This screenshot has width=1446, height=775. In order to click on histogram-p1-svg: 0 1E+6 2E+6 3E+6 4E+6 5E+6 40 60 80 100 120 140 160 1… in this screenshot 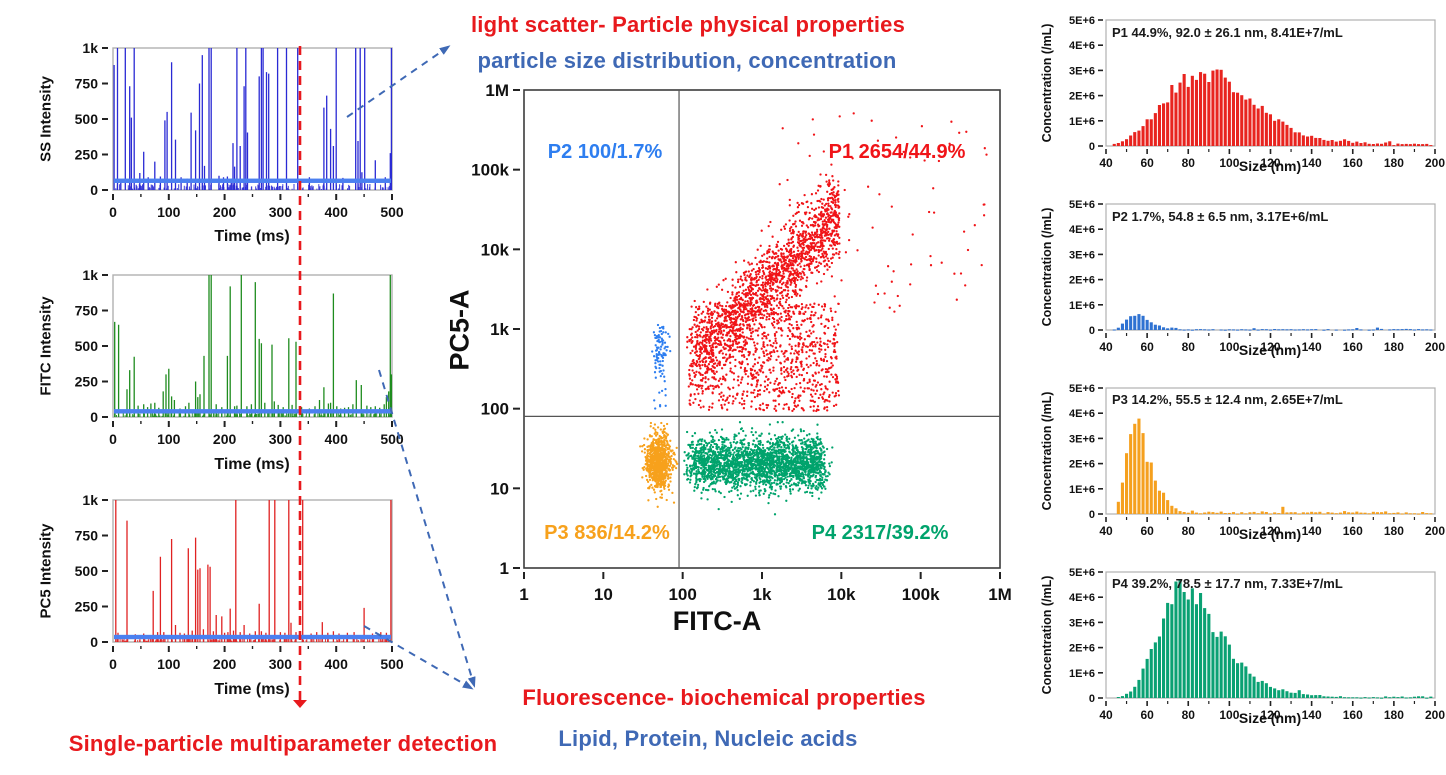, I will do `click(1257, 92)`.